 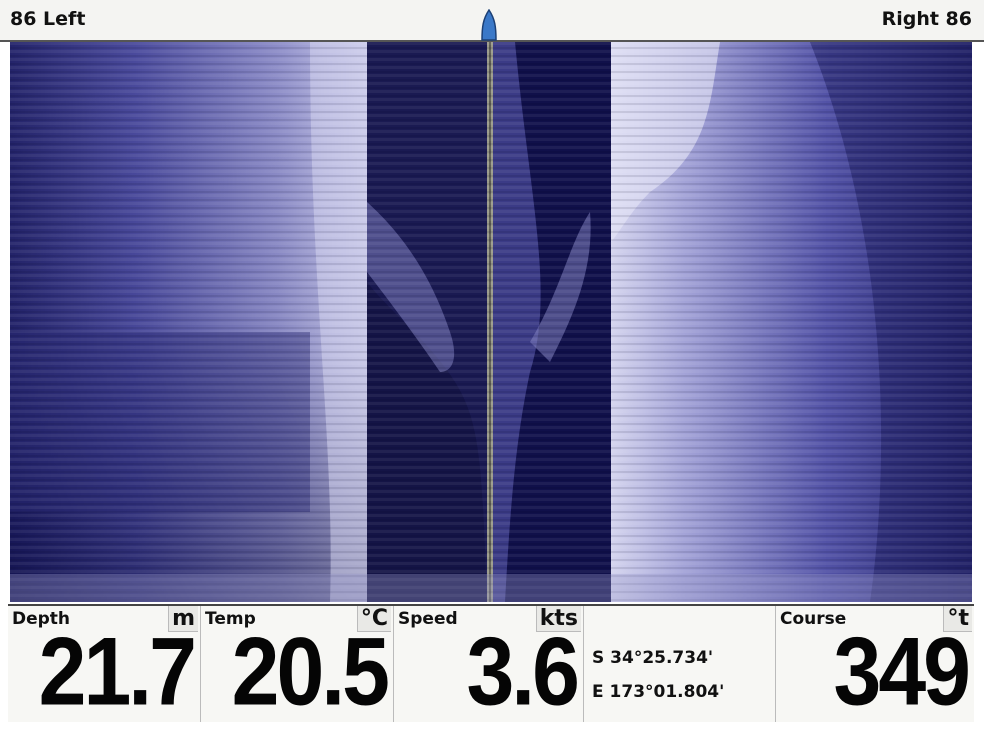 I want to click on temp-unit: °C, so click(x=373, y=619).